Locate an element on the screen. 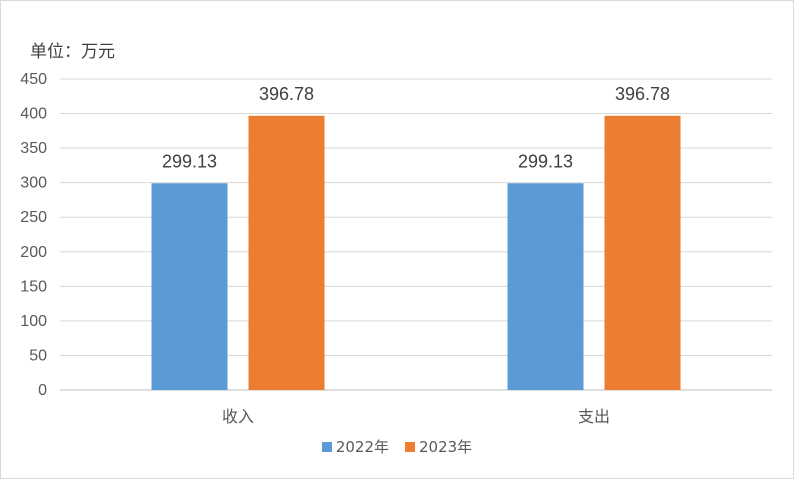 The image size is (794, 479). y-tick-label: 350 is located at coordinates (33, 148).